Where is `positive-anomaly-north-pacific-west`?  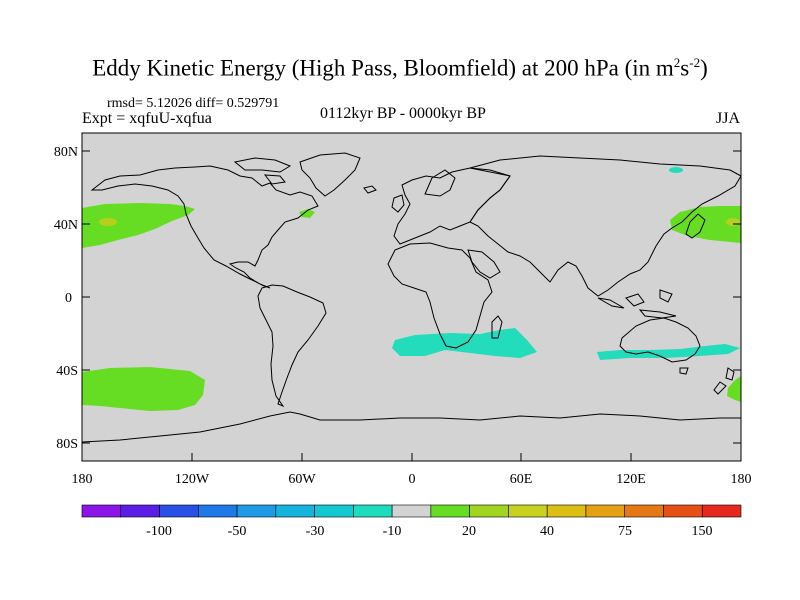 positive-anomaly-north-pacific-west is located at coordinates (705, 224).